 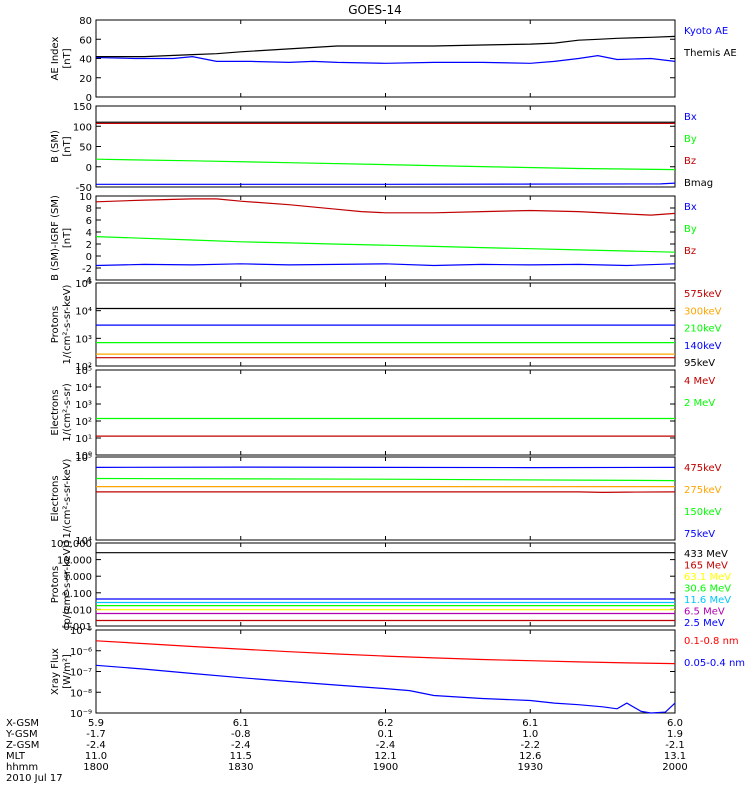 I want to click on y-axis-label: [p/(cm²-s-sr-keV)], so click(x=67, y=585).